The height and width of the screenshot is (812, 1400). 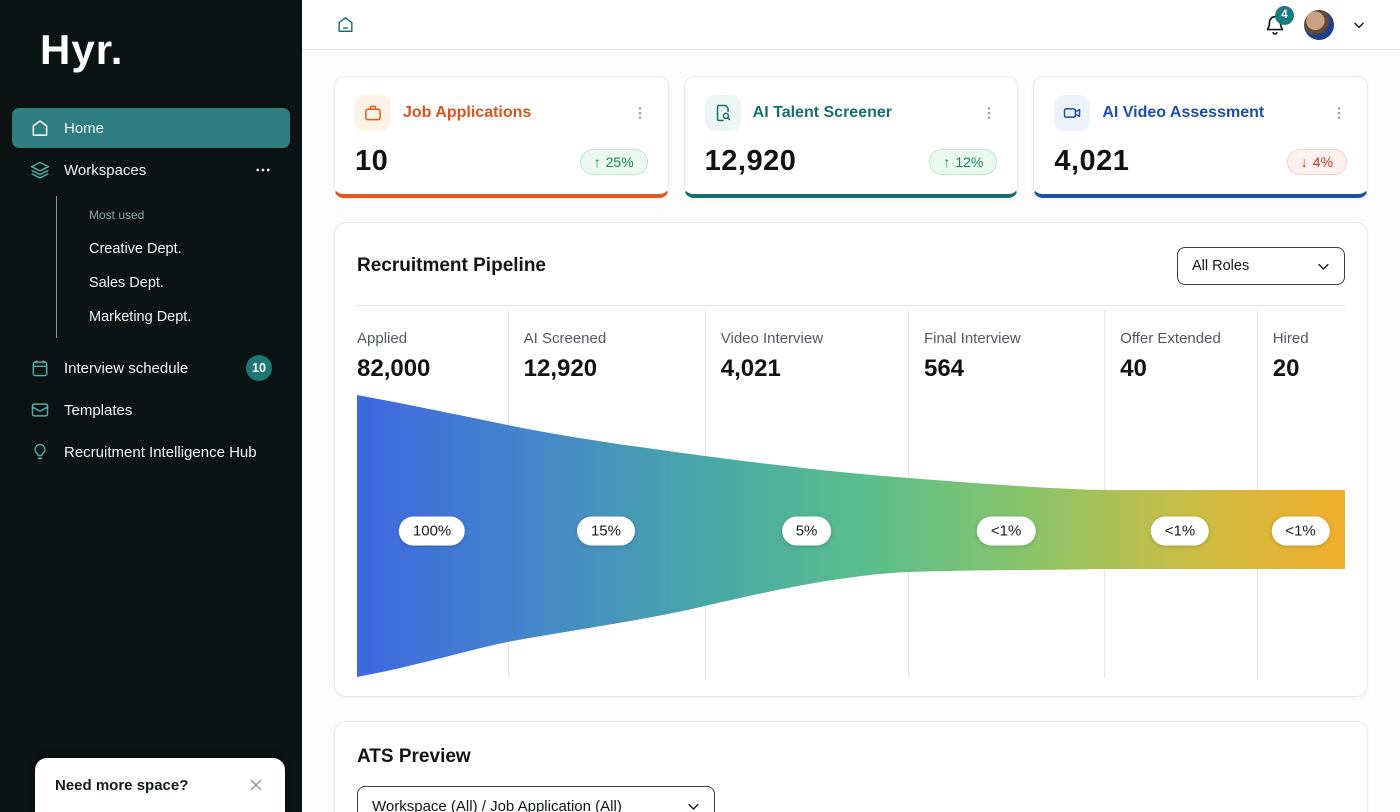 I want to click on breadcrumb-home-icon, so click(x=345, y=24).